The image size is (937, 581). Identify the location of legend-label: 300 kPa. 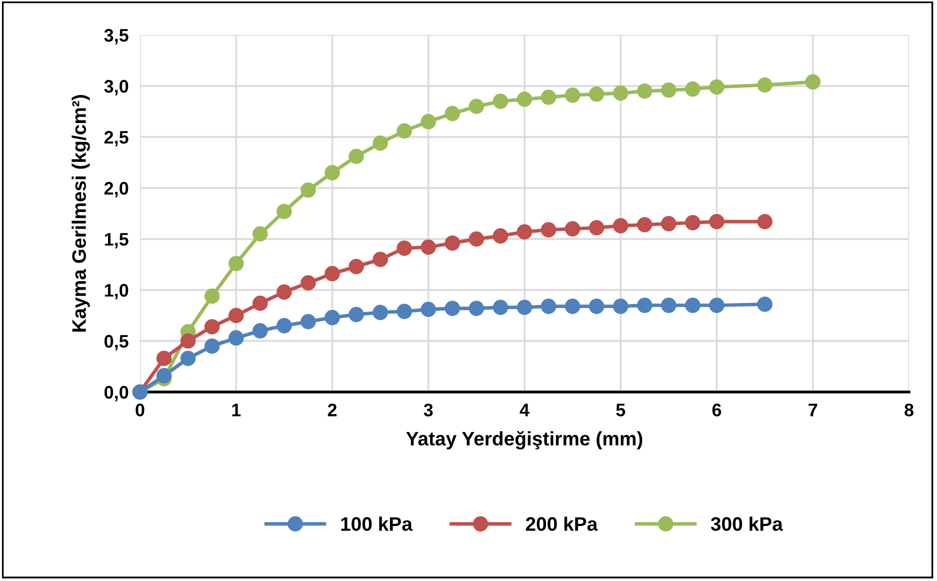
(747, 523).